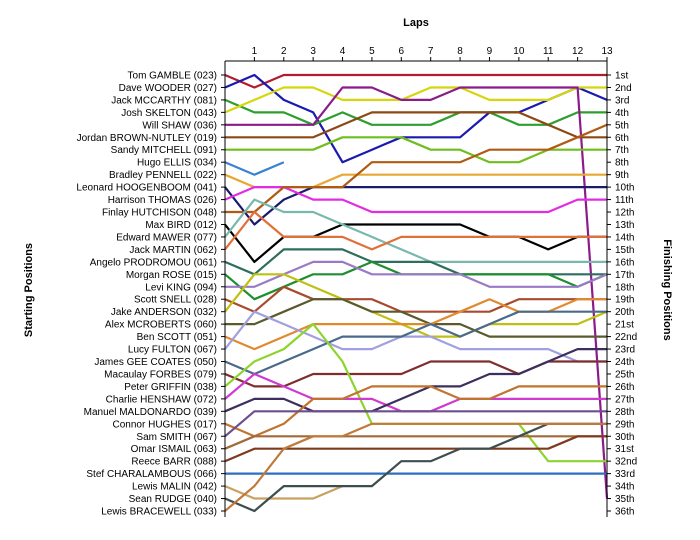 The height and width of the screenshot is (540, 700). Describe the element at coordinates (147, 138) in the screenshot. I see `starting-driver-label: Jordan BROWN-NUTLEY (019)` at that location.